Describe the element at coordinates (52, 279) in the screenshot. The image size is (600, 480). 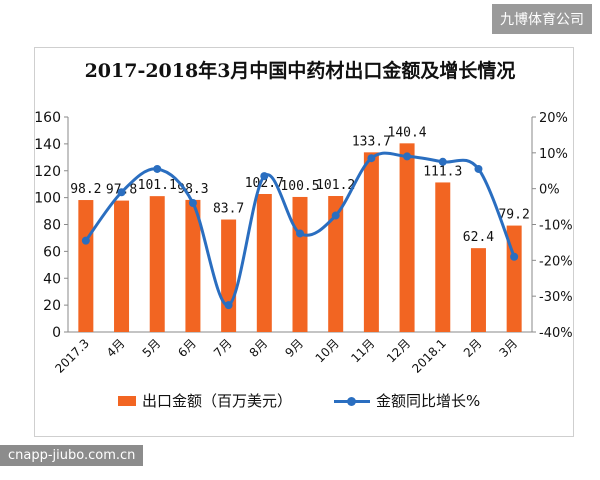
I see `y-left-tick-label: 40` at that location.